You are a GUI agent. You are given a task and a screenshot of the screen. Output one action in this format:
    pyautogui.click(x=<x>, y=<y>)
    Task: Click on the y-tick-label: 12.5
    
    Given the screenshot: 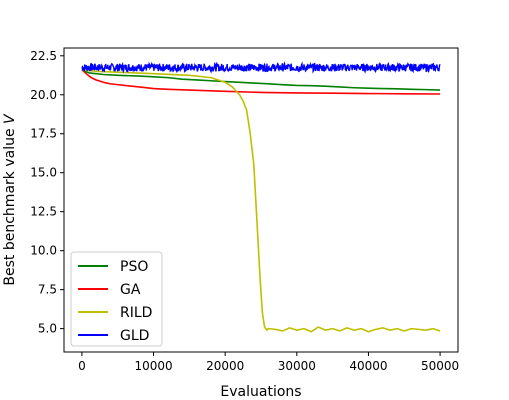 What is the action you would take?
    pyautogui.click(x=43, y=212)
    